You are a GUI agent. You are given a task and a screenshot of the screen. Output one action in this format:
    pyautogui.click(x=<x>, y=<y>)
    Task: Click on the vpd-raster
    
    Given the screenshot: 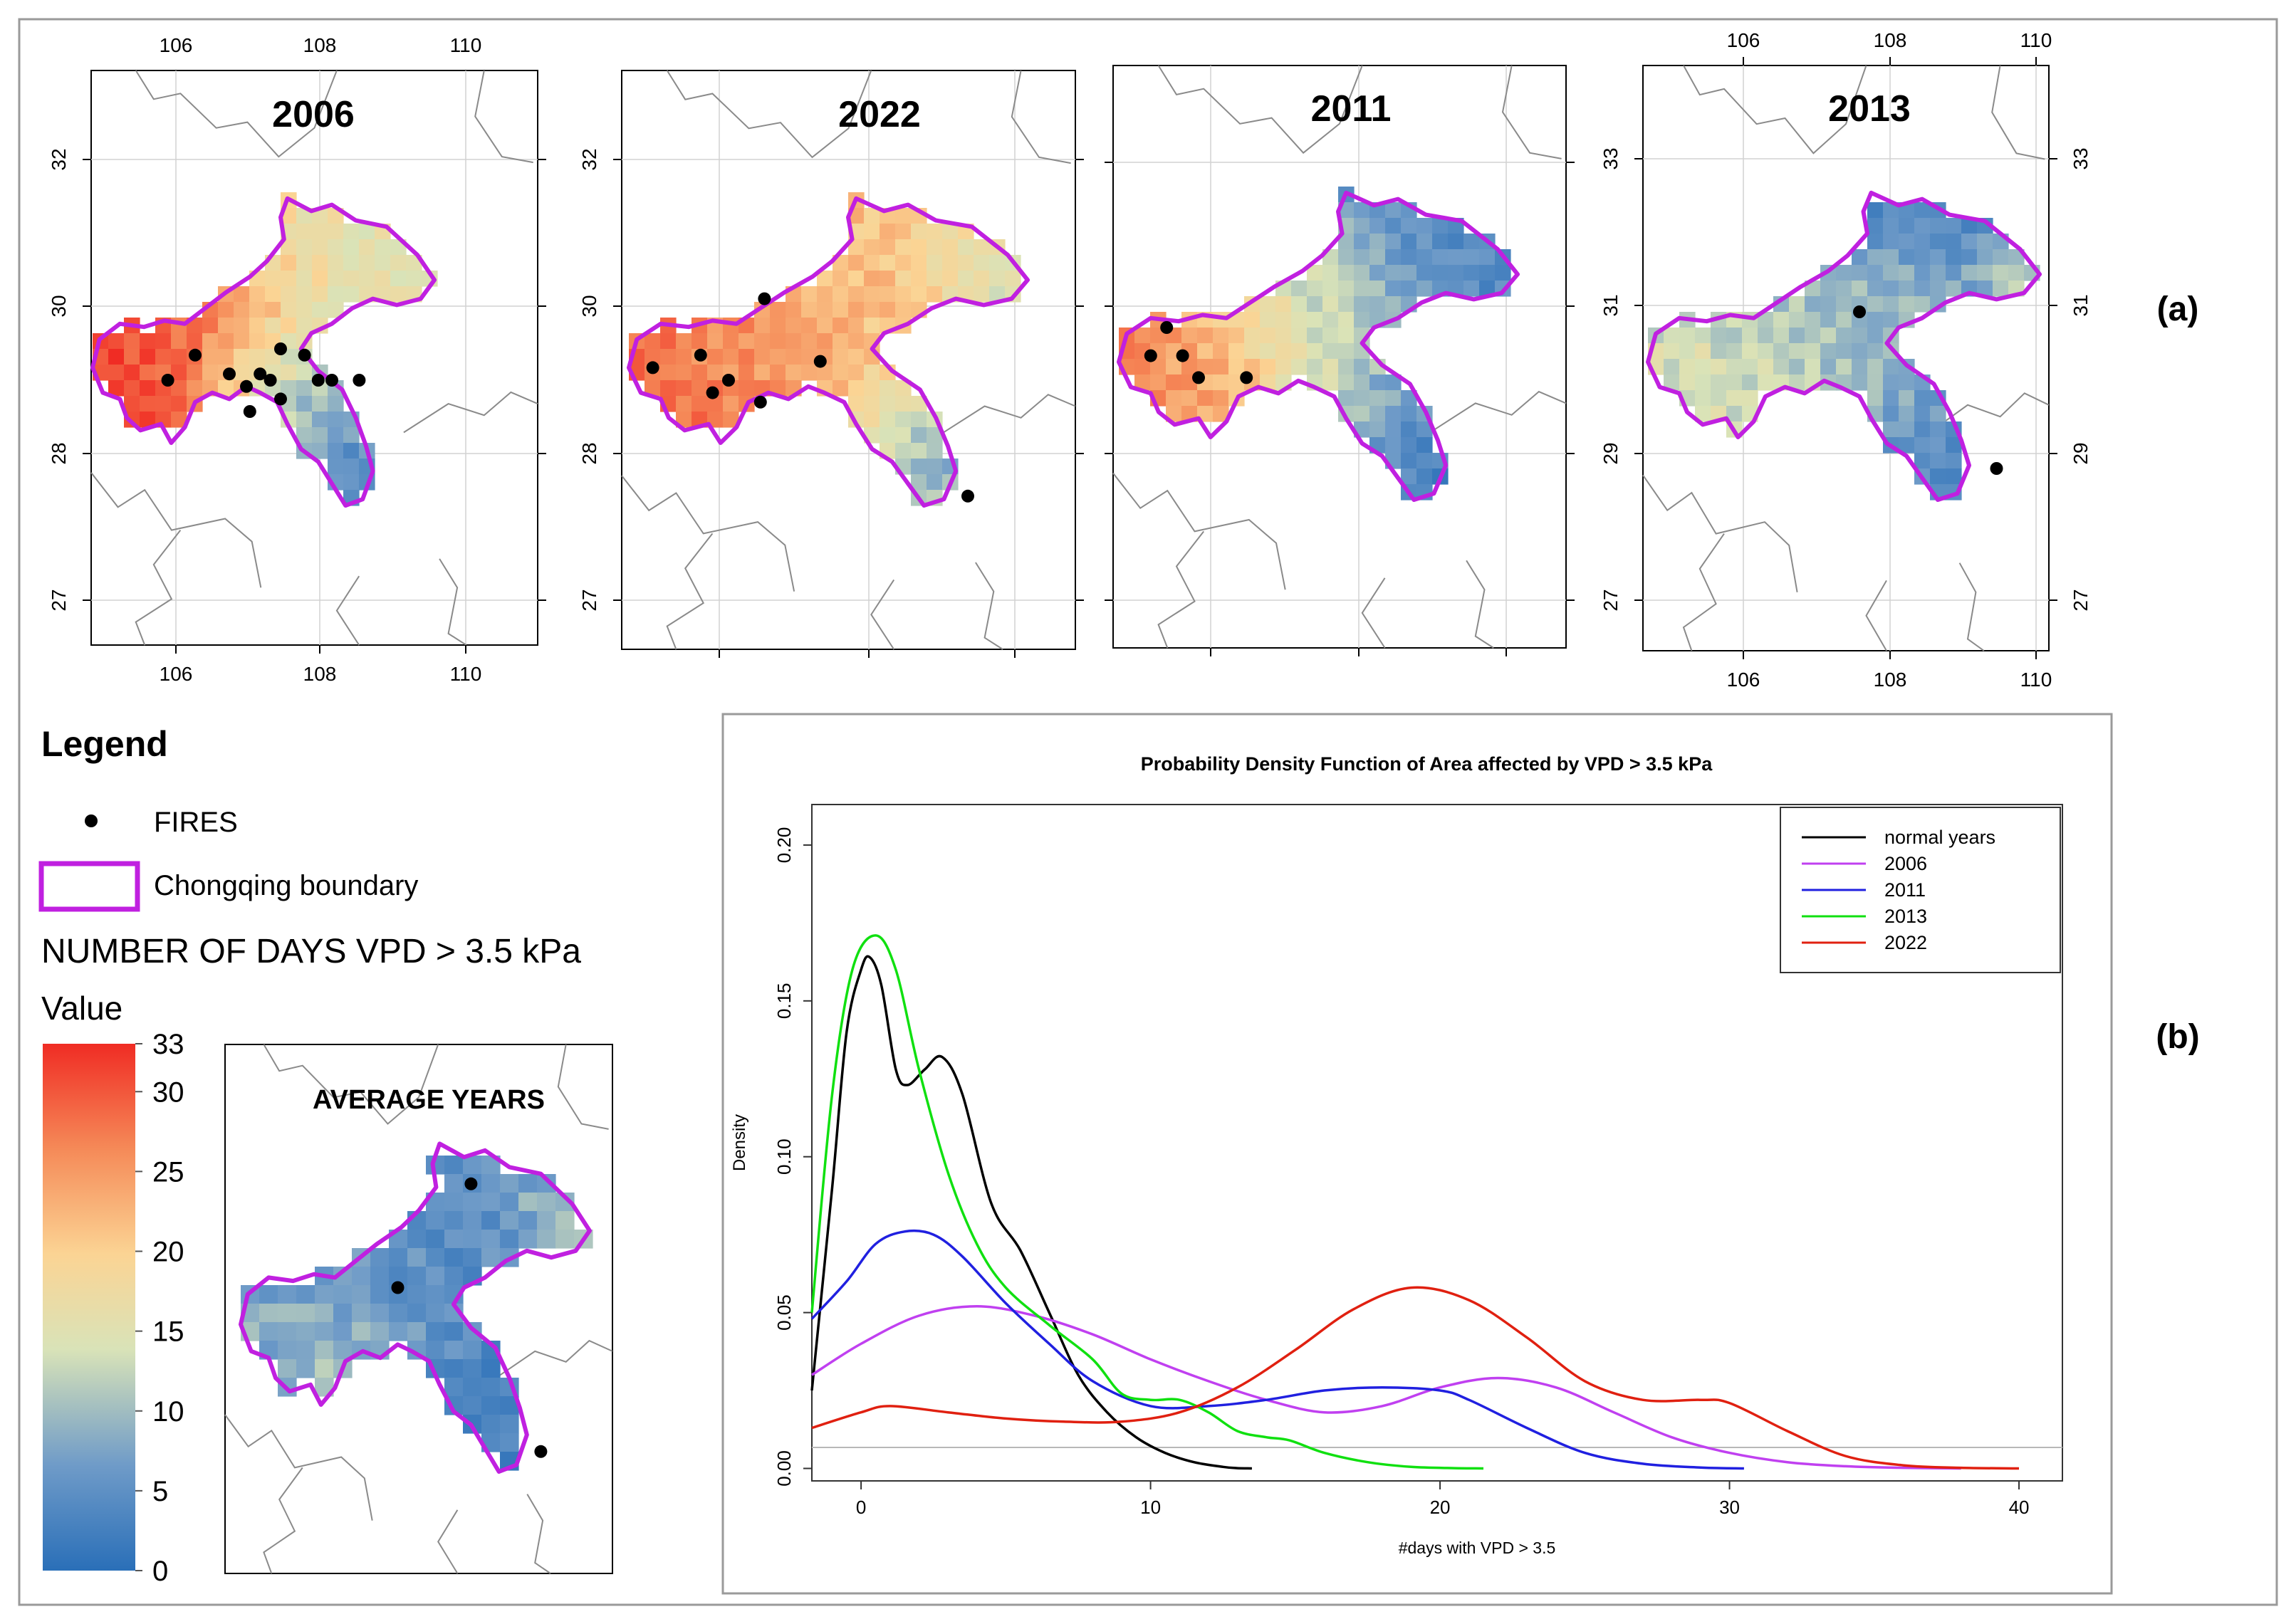 What is the action you would take?
    pyautogui.click(x=1844, y=351)
    